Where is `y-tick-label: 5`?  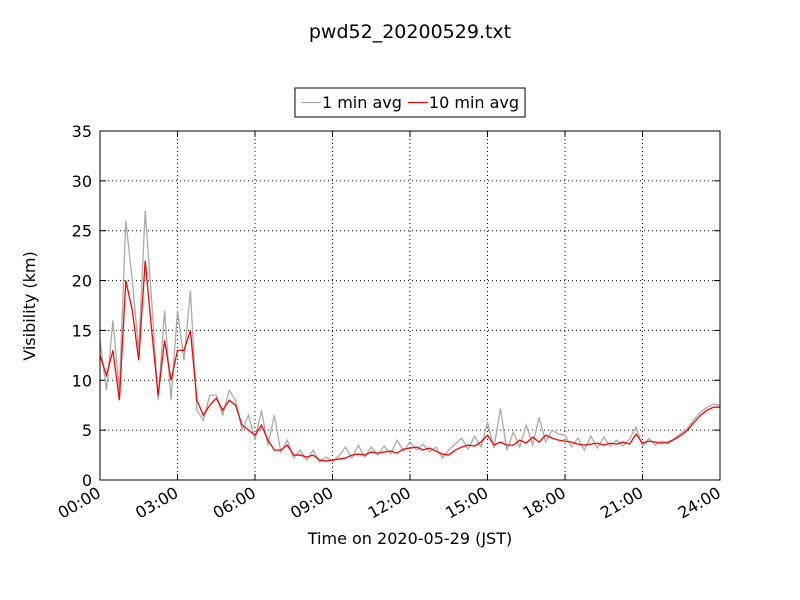
y-tick-label: 5 is located at coordinates (87, 430).